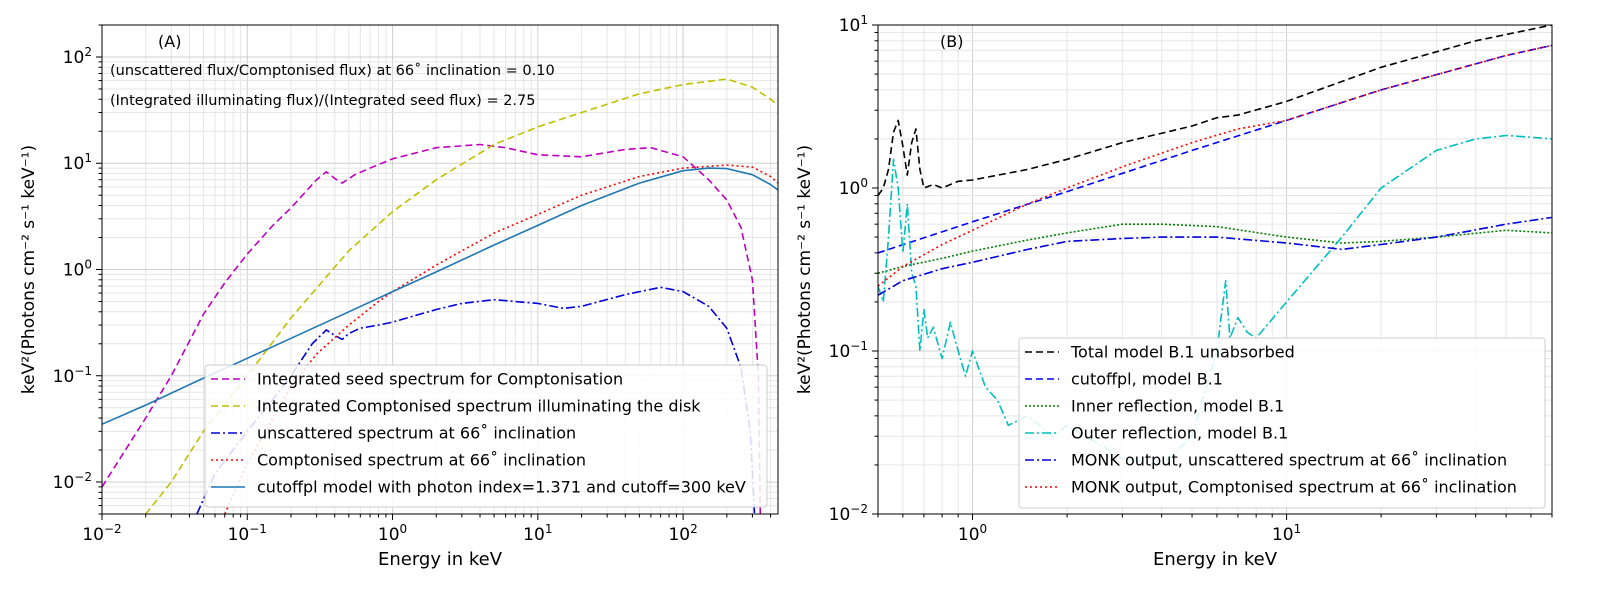  What do you see at coordinates (101, 533) in the screenshot?
I see `x-tick-label: 10⁻²` at bounding box center [101, 533].